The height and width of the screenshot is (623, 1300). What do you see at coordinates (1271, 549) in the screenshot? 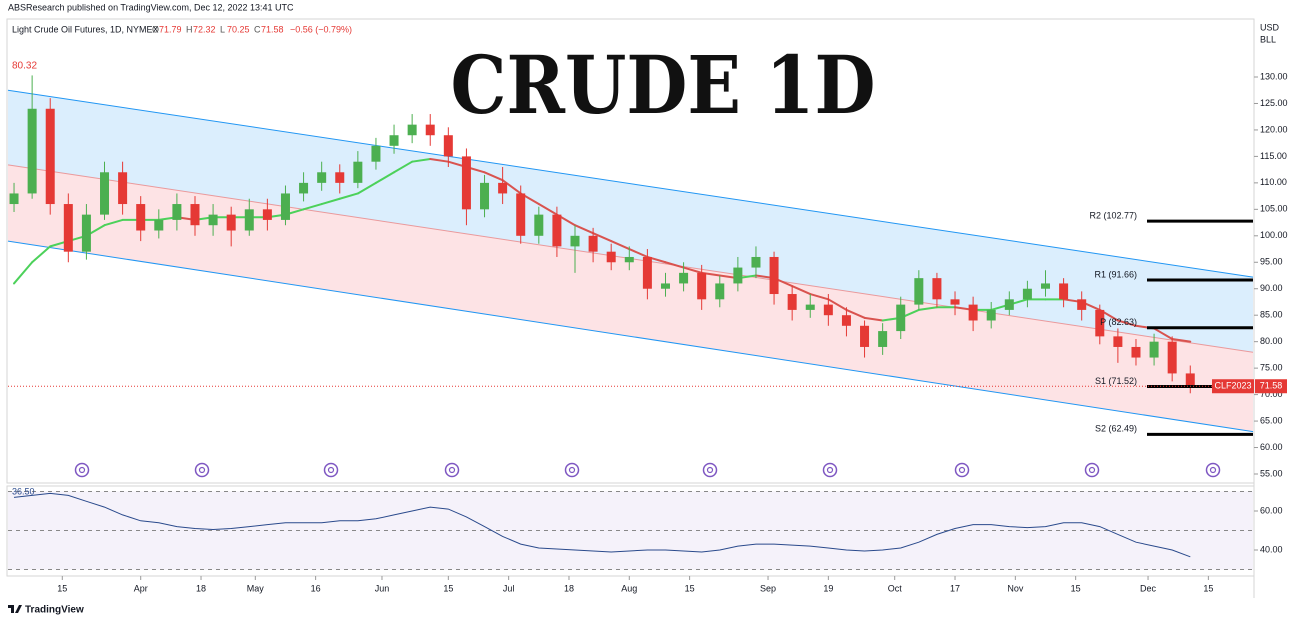
I see `rsi-tick-label: 40.00` at bounding box center [1271, 549].